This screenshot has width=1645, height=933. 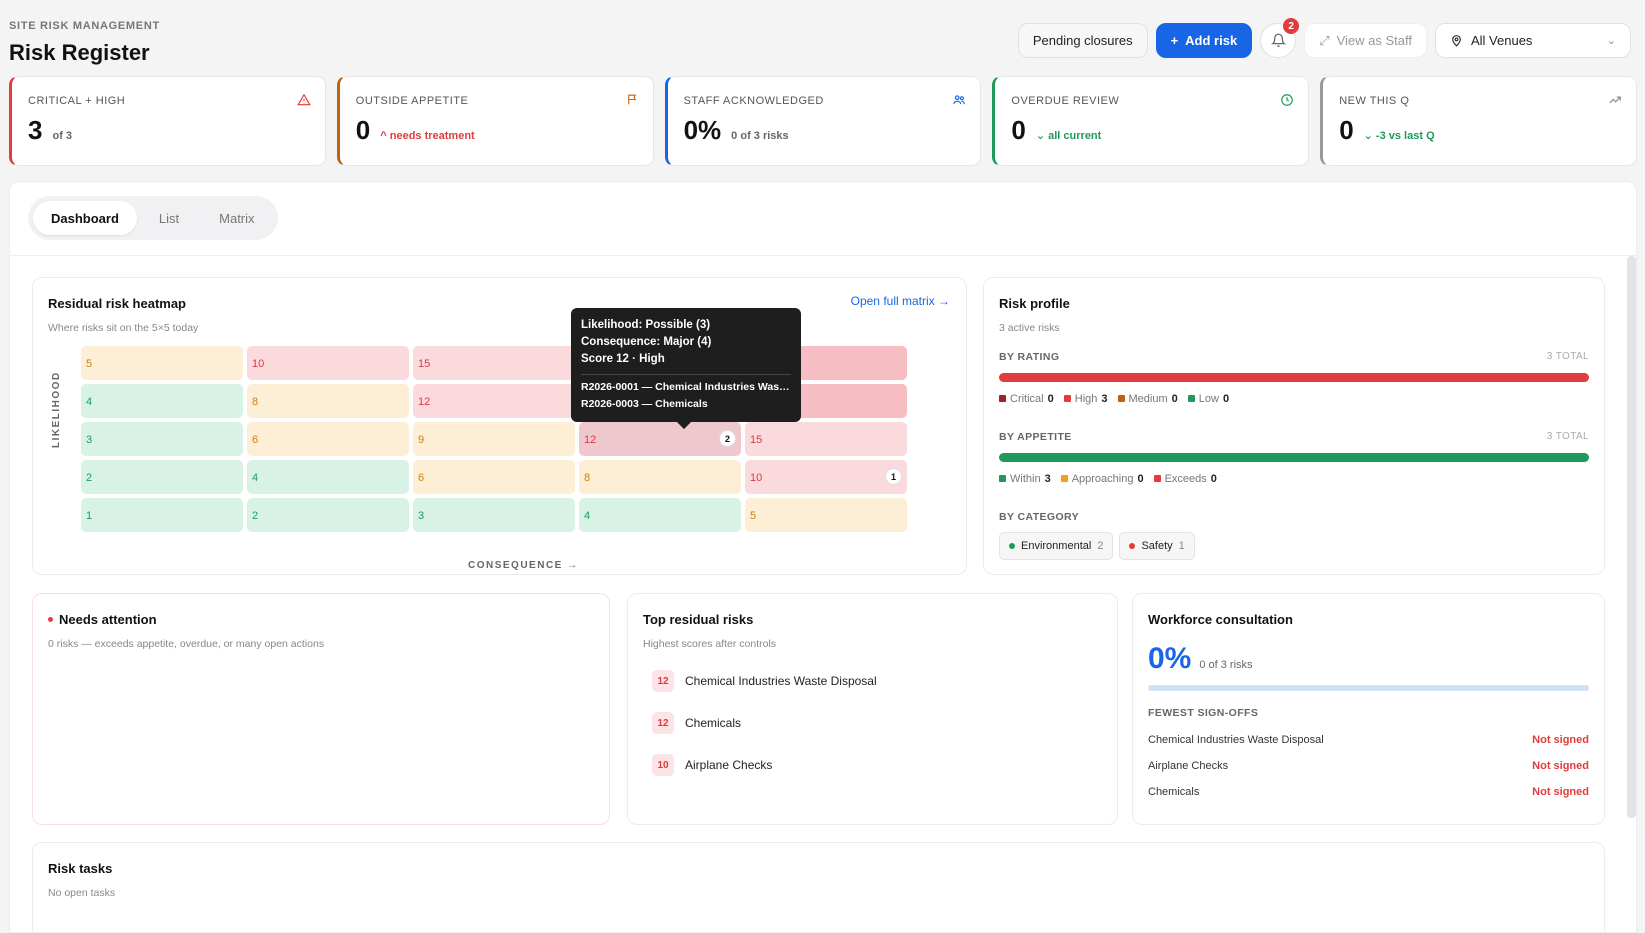 What do you see at coordinates (328, 363) in the screenshot?
I see `heatmap-cell: 10` at bounding box center [328, 363].